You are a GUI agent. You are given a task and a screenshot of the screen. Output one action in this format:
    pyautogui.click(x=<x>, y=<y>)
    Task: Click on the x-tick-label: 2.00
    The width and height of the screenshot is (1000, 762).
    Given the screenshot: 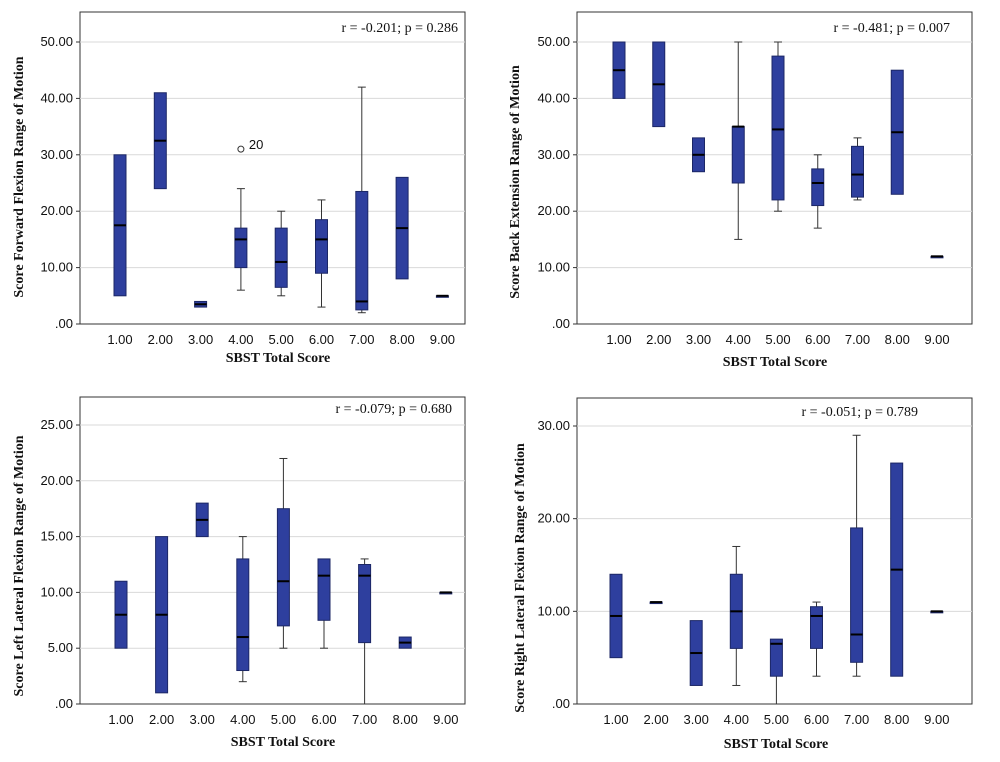 What is the action you would take?
    pyautogui.click(x=160, y=339)
    